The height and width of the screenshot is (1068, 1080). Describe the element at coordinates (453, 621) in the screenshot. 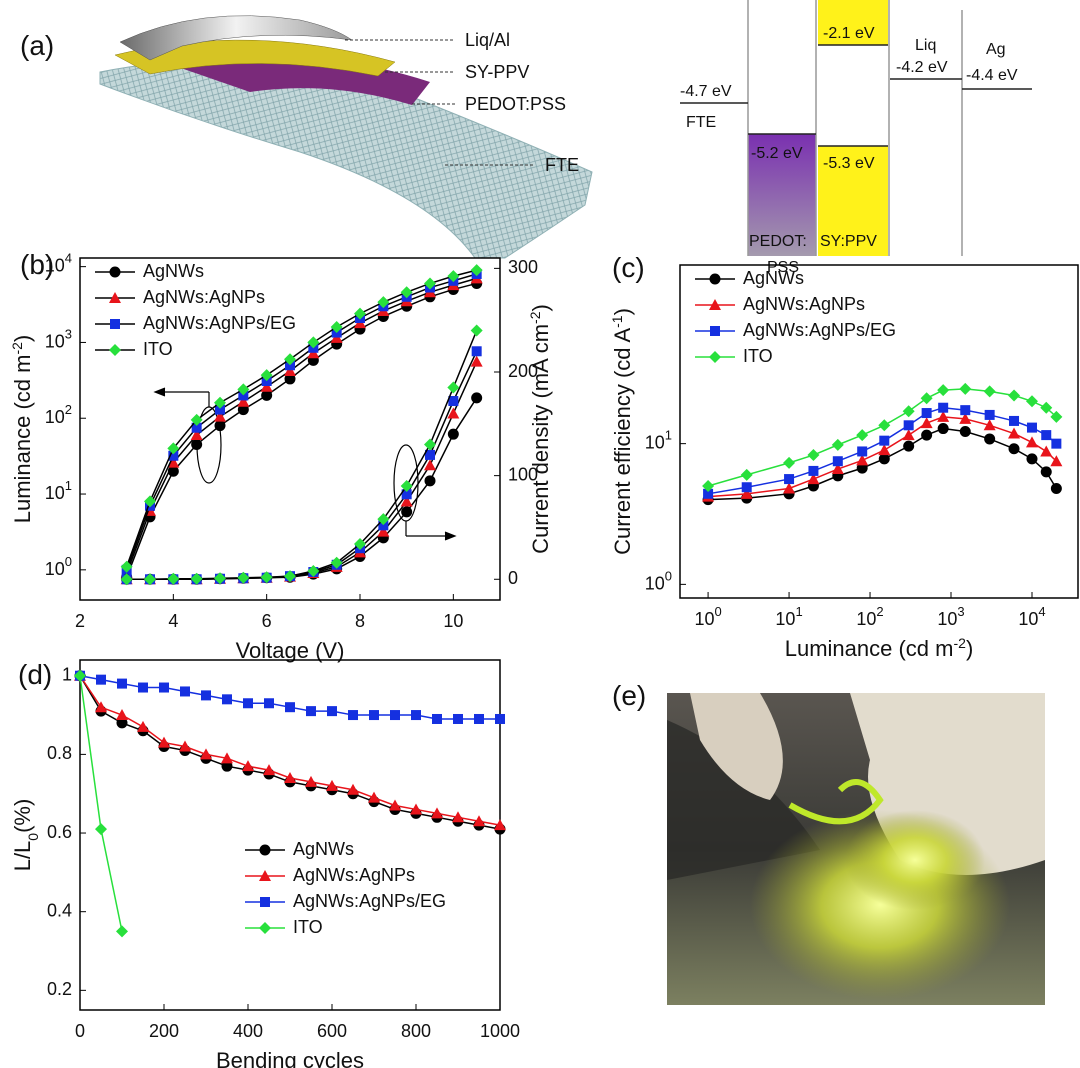

I see `tick-label: 10` at that location.